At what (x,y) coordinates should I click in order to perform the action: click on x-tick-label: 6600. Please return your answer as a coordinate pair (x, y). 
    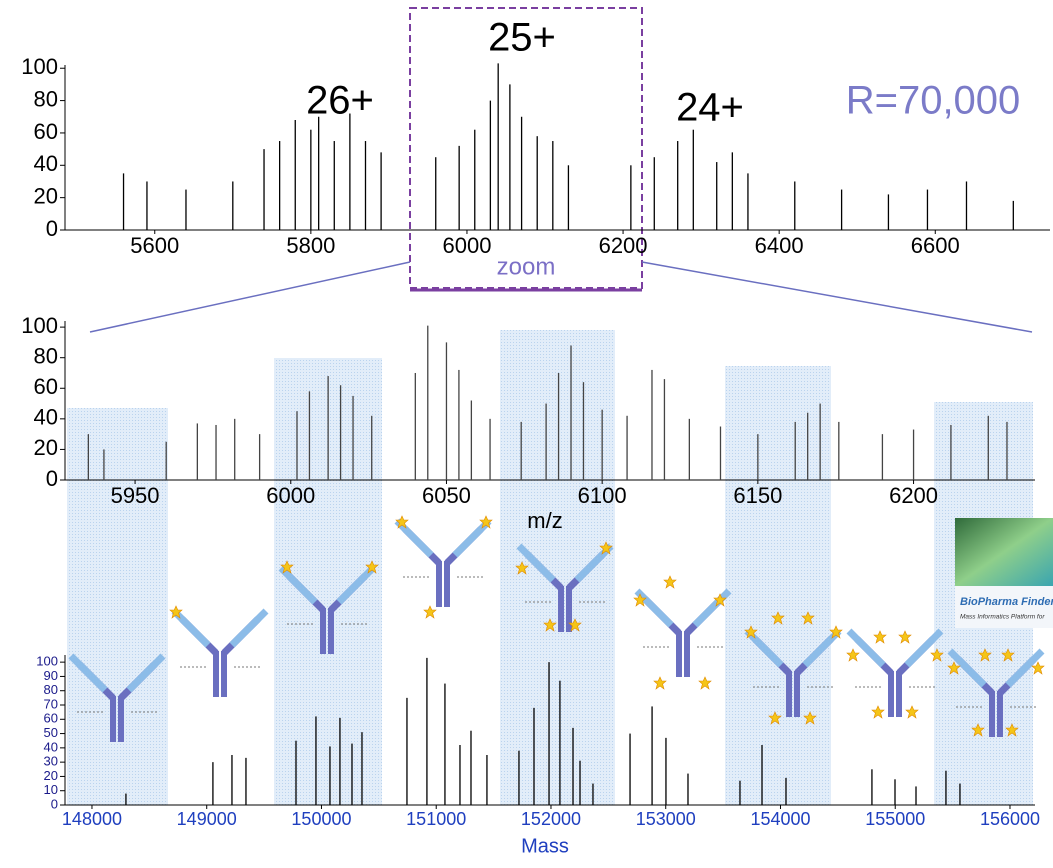
    Looking at the image, I should click on (935, 245).